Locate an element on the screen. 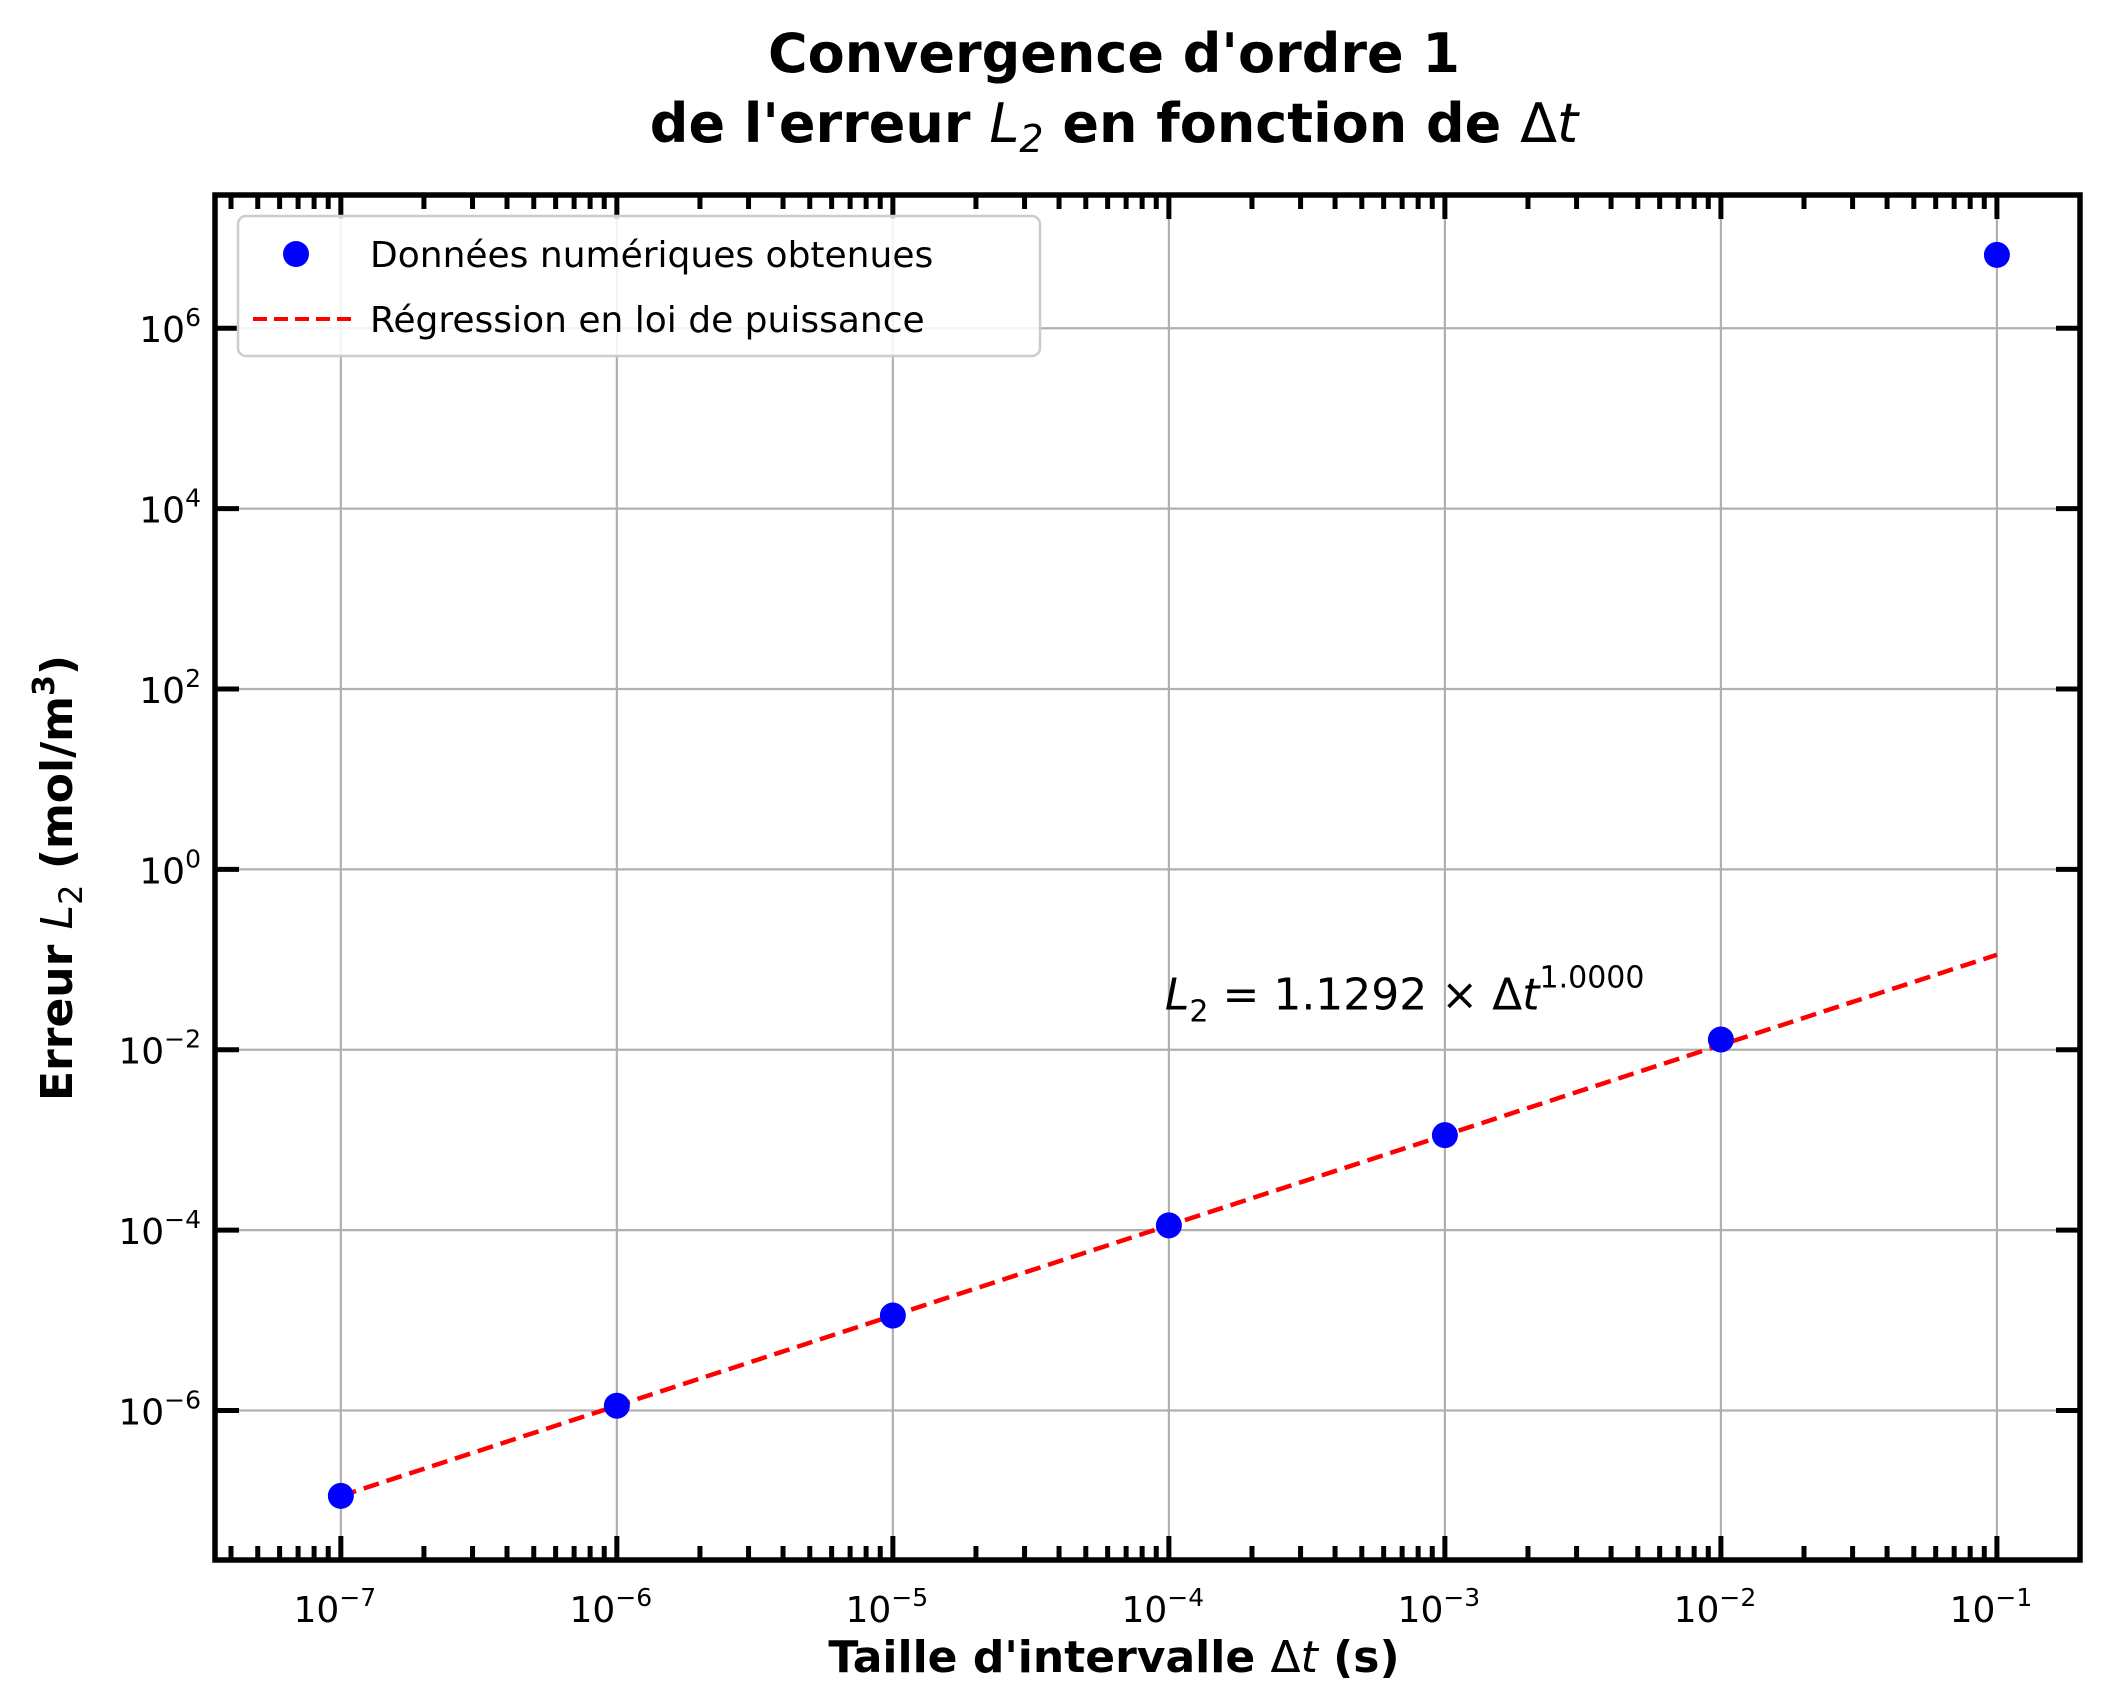 This screenshot has width=2105, height=1706. legend-box is located at coordinates (639, 286).